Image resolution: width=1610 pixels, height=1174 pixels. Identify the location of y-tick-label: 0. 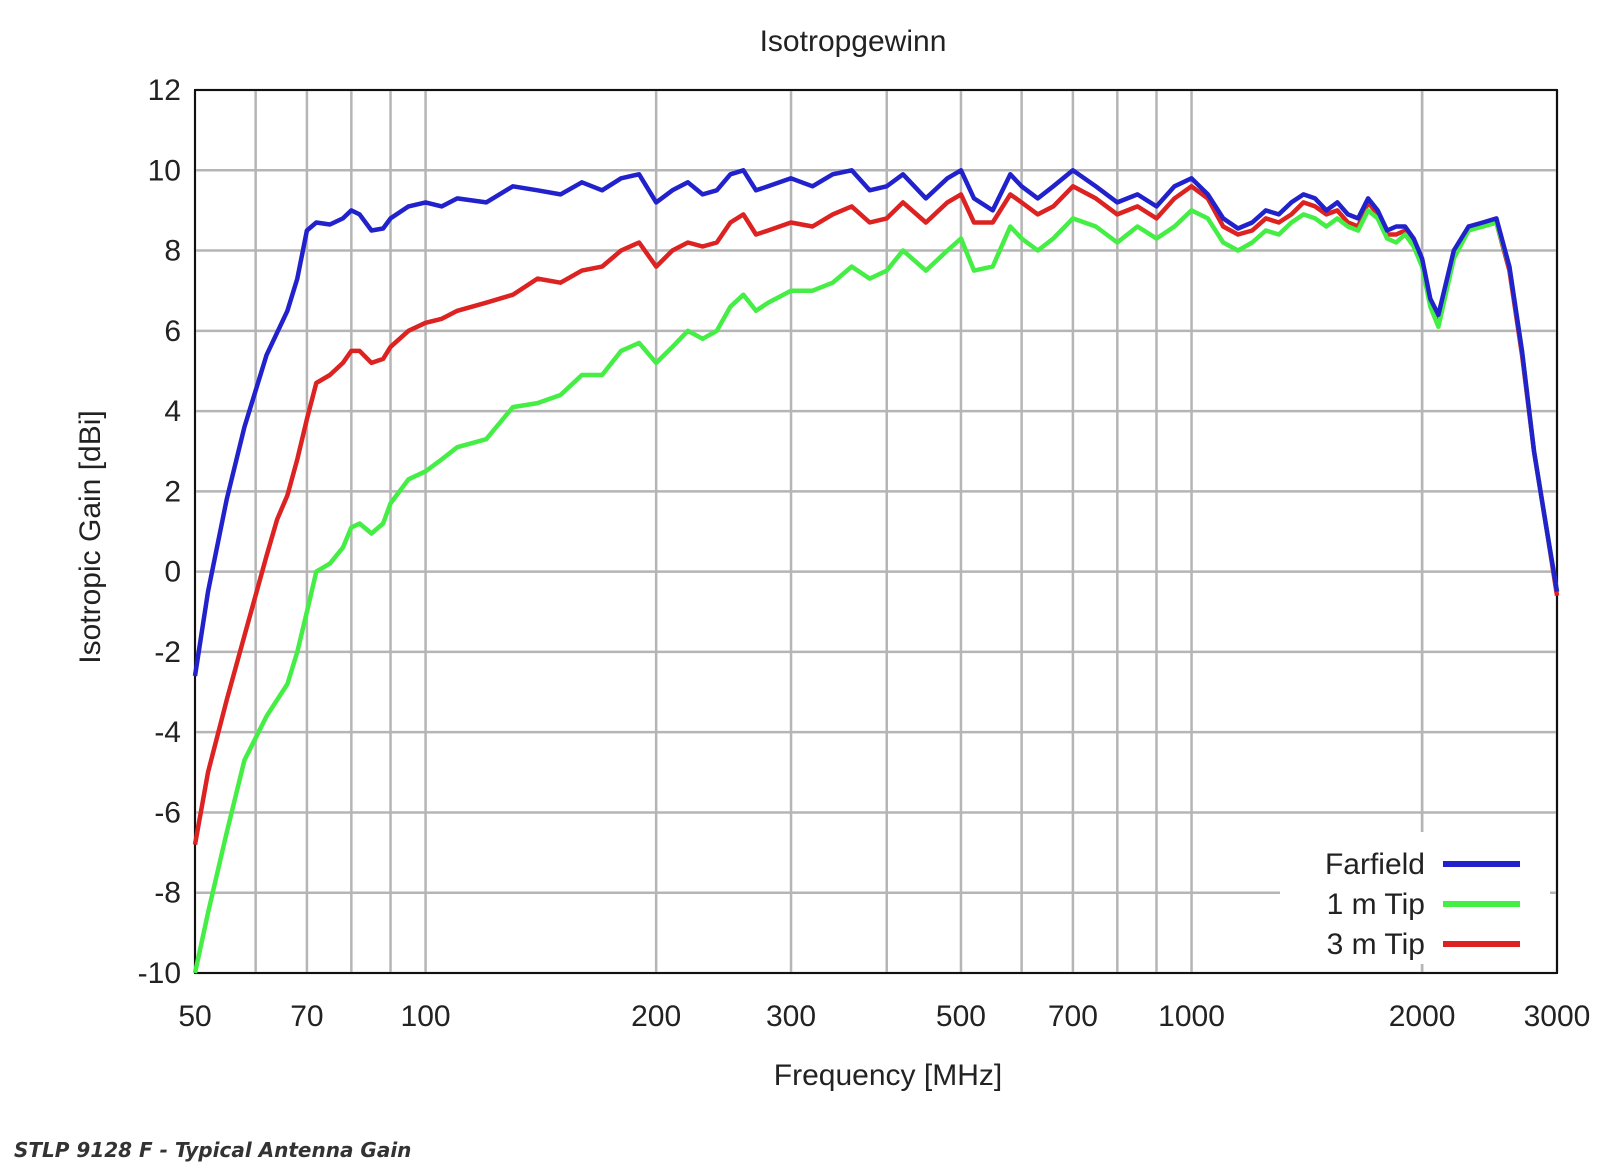
(172, 572).